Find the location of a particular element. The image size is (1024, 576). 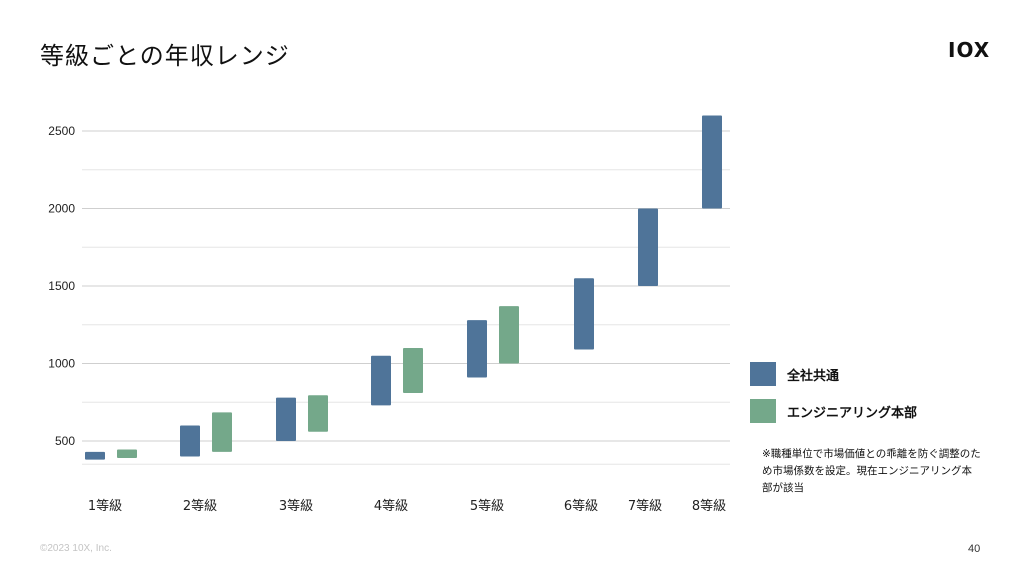

y-tick-label: 2000 is located at coordinates (61, 209).